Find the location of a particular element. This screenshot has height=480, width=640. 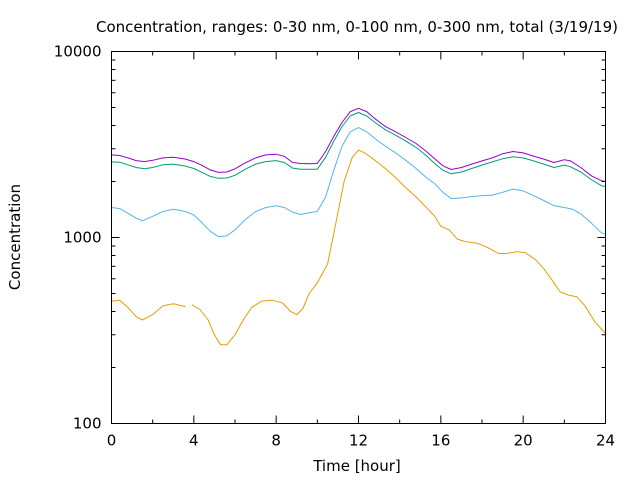

y-axis-label: Concentration is located at coordinates (15, 237).